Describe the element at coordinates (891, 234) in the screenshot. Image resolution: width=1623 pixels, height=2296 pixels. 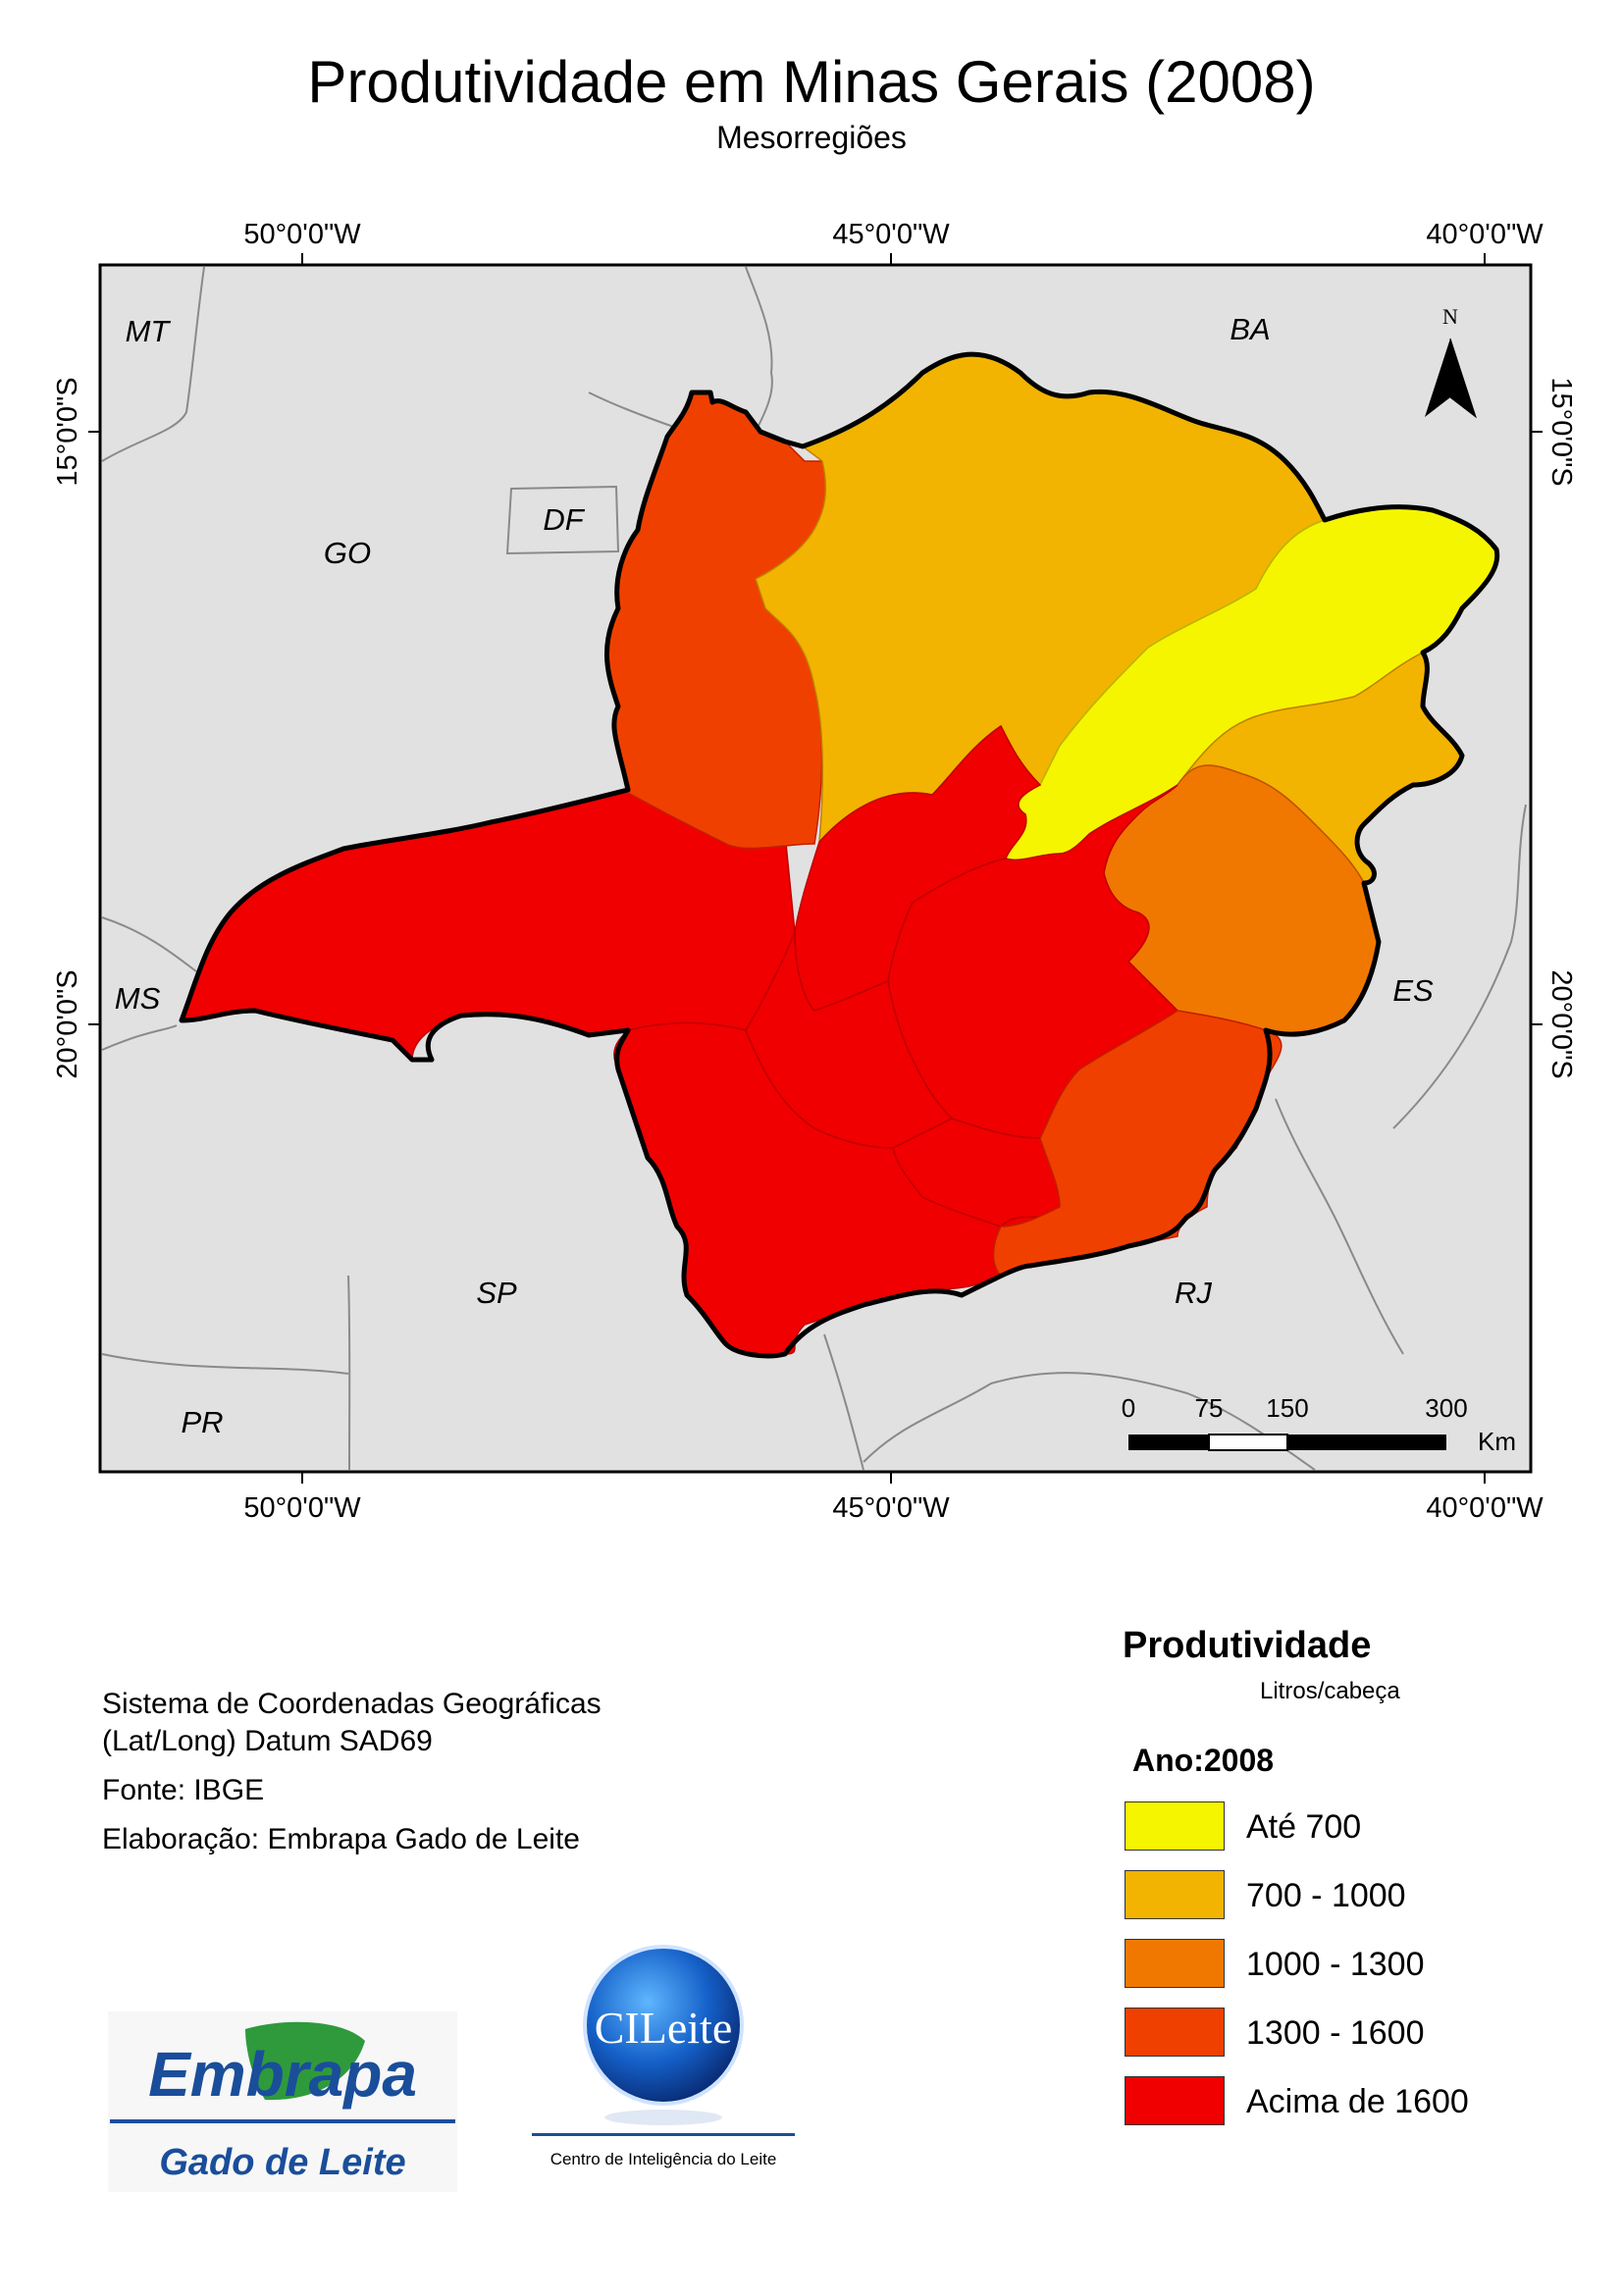
I see `top-lon-label-45w: 45°0'0"W` at that location.